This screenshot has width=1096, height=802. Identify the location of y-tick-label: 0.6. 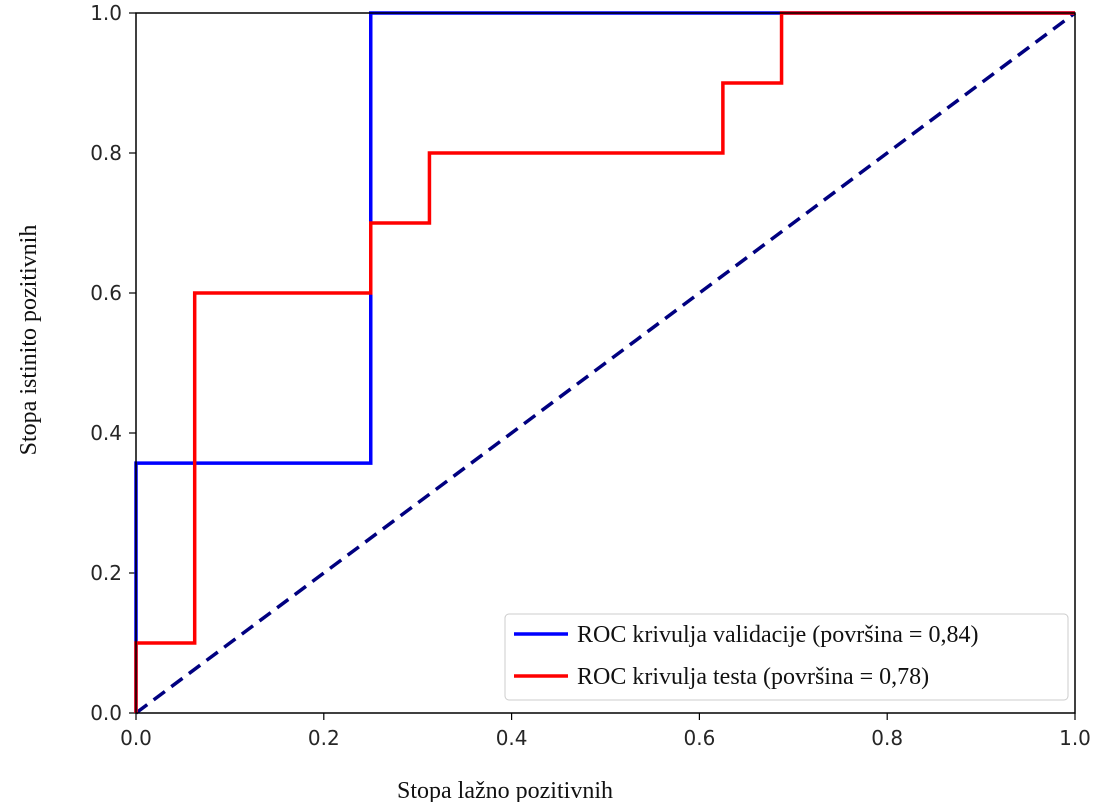
(106, 293).